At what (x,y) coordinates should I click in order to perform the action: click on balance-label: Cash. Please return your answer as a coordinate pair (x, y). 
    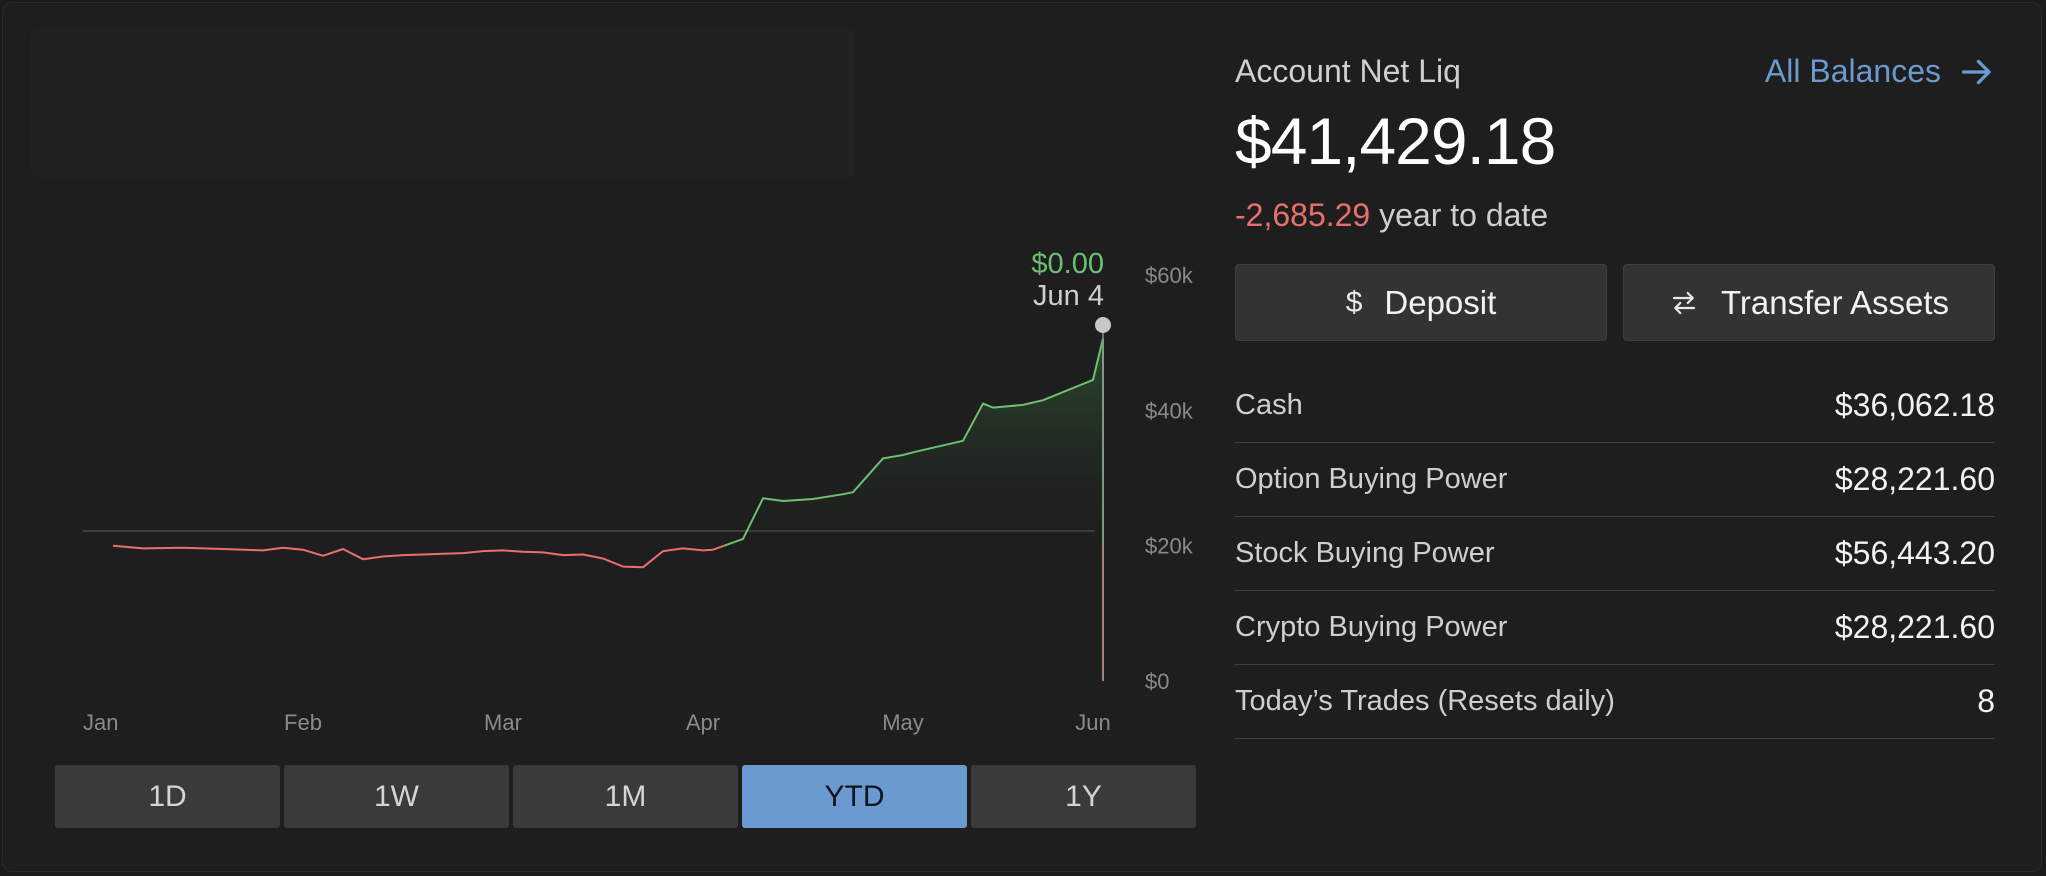
    Looking at the image, I should click on (1269, 405).